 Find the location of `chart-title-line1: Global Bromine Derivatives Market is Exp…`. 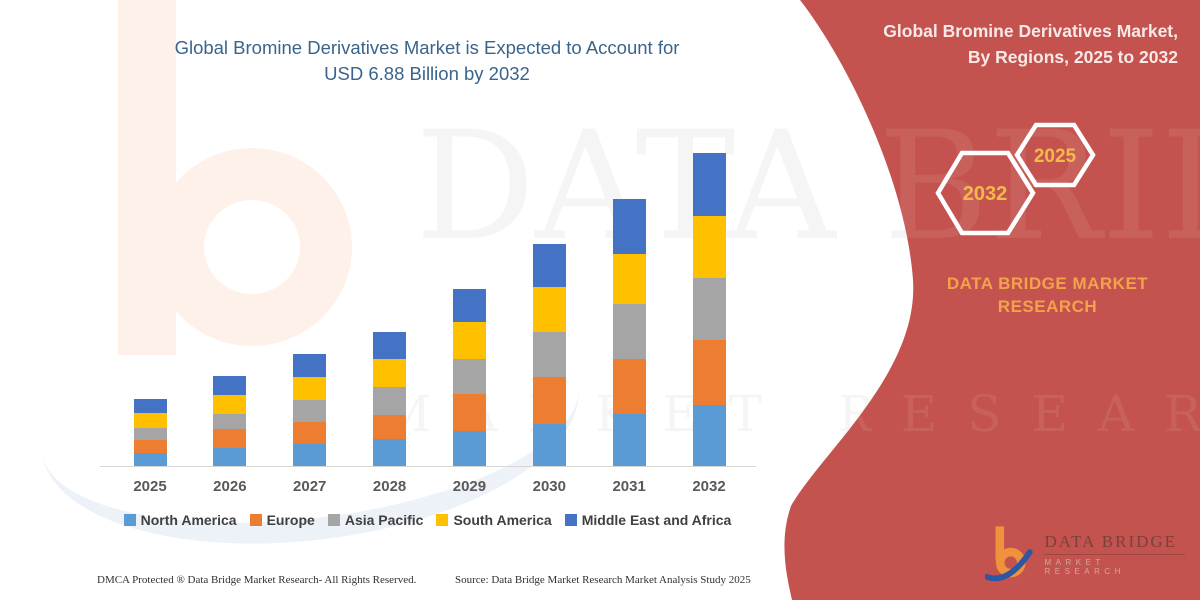

chart-title-line1: Global Bromine Derivatives Market is Exp… is located at coordinates (427, 47).